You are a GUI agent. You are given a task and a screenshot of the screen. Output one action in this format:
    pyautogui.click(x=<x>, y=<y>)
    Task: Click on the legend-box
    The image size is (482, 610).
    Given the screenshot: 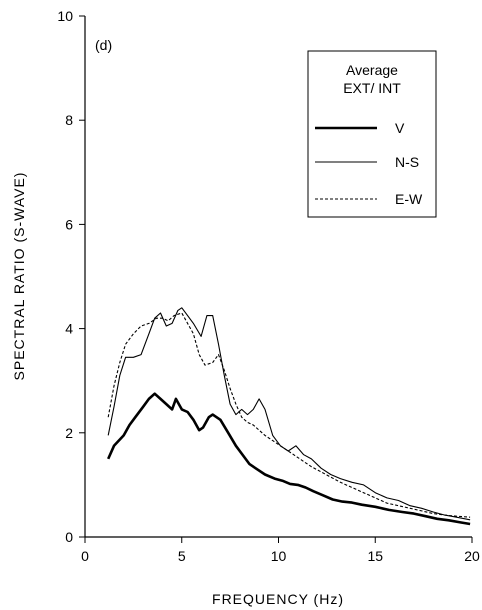 What is the action you would take?
    pyautogui.click(x=372, y=134)
    